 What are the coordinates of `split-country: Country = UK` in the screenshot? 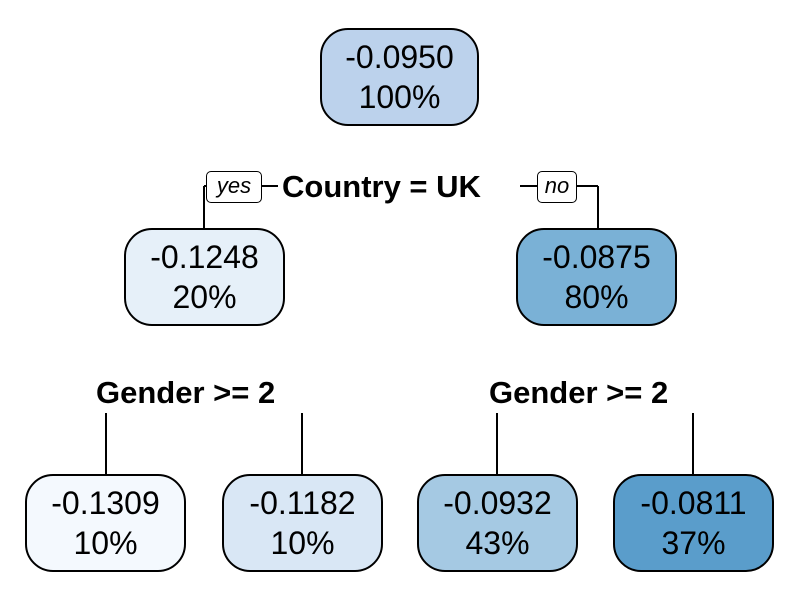 It's located at (381, 186).